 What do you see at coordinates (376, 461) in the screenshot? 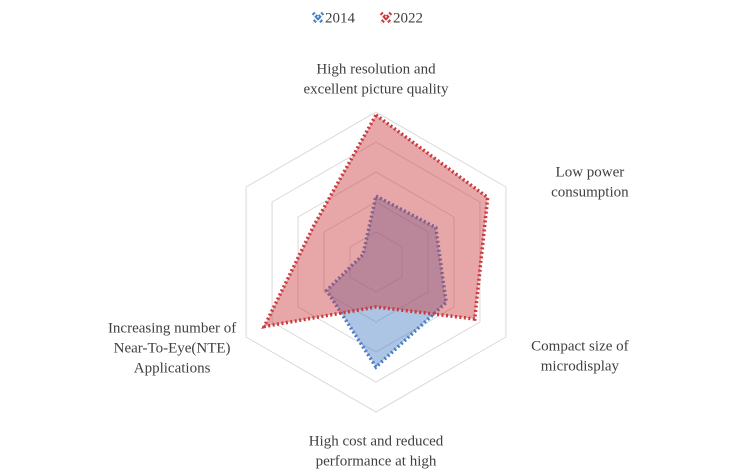
I see `axis-label: performance at high` at bounding box center [376, 461].